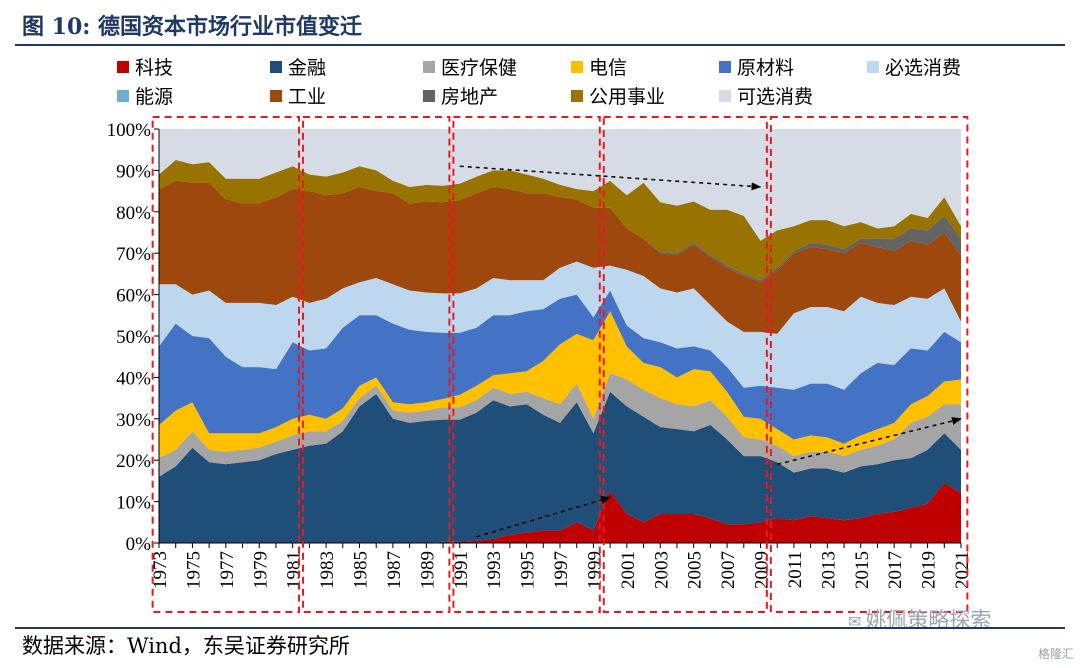  I want to click on x-tick-label: 1979, so click(260, 570).